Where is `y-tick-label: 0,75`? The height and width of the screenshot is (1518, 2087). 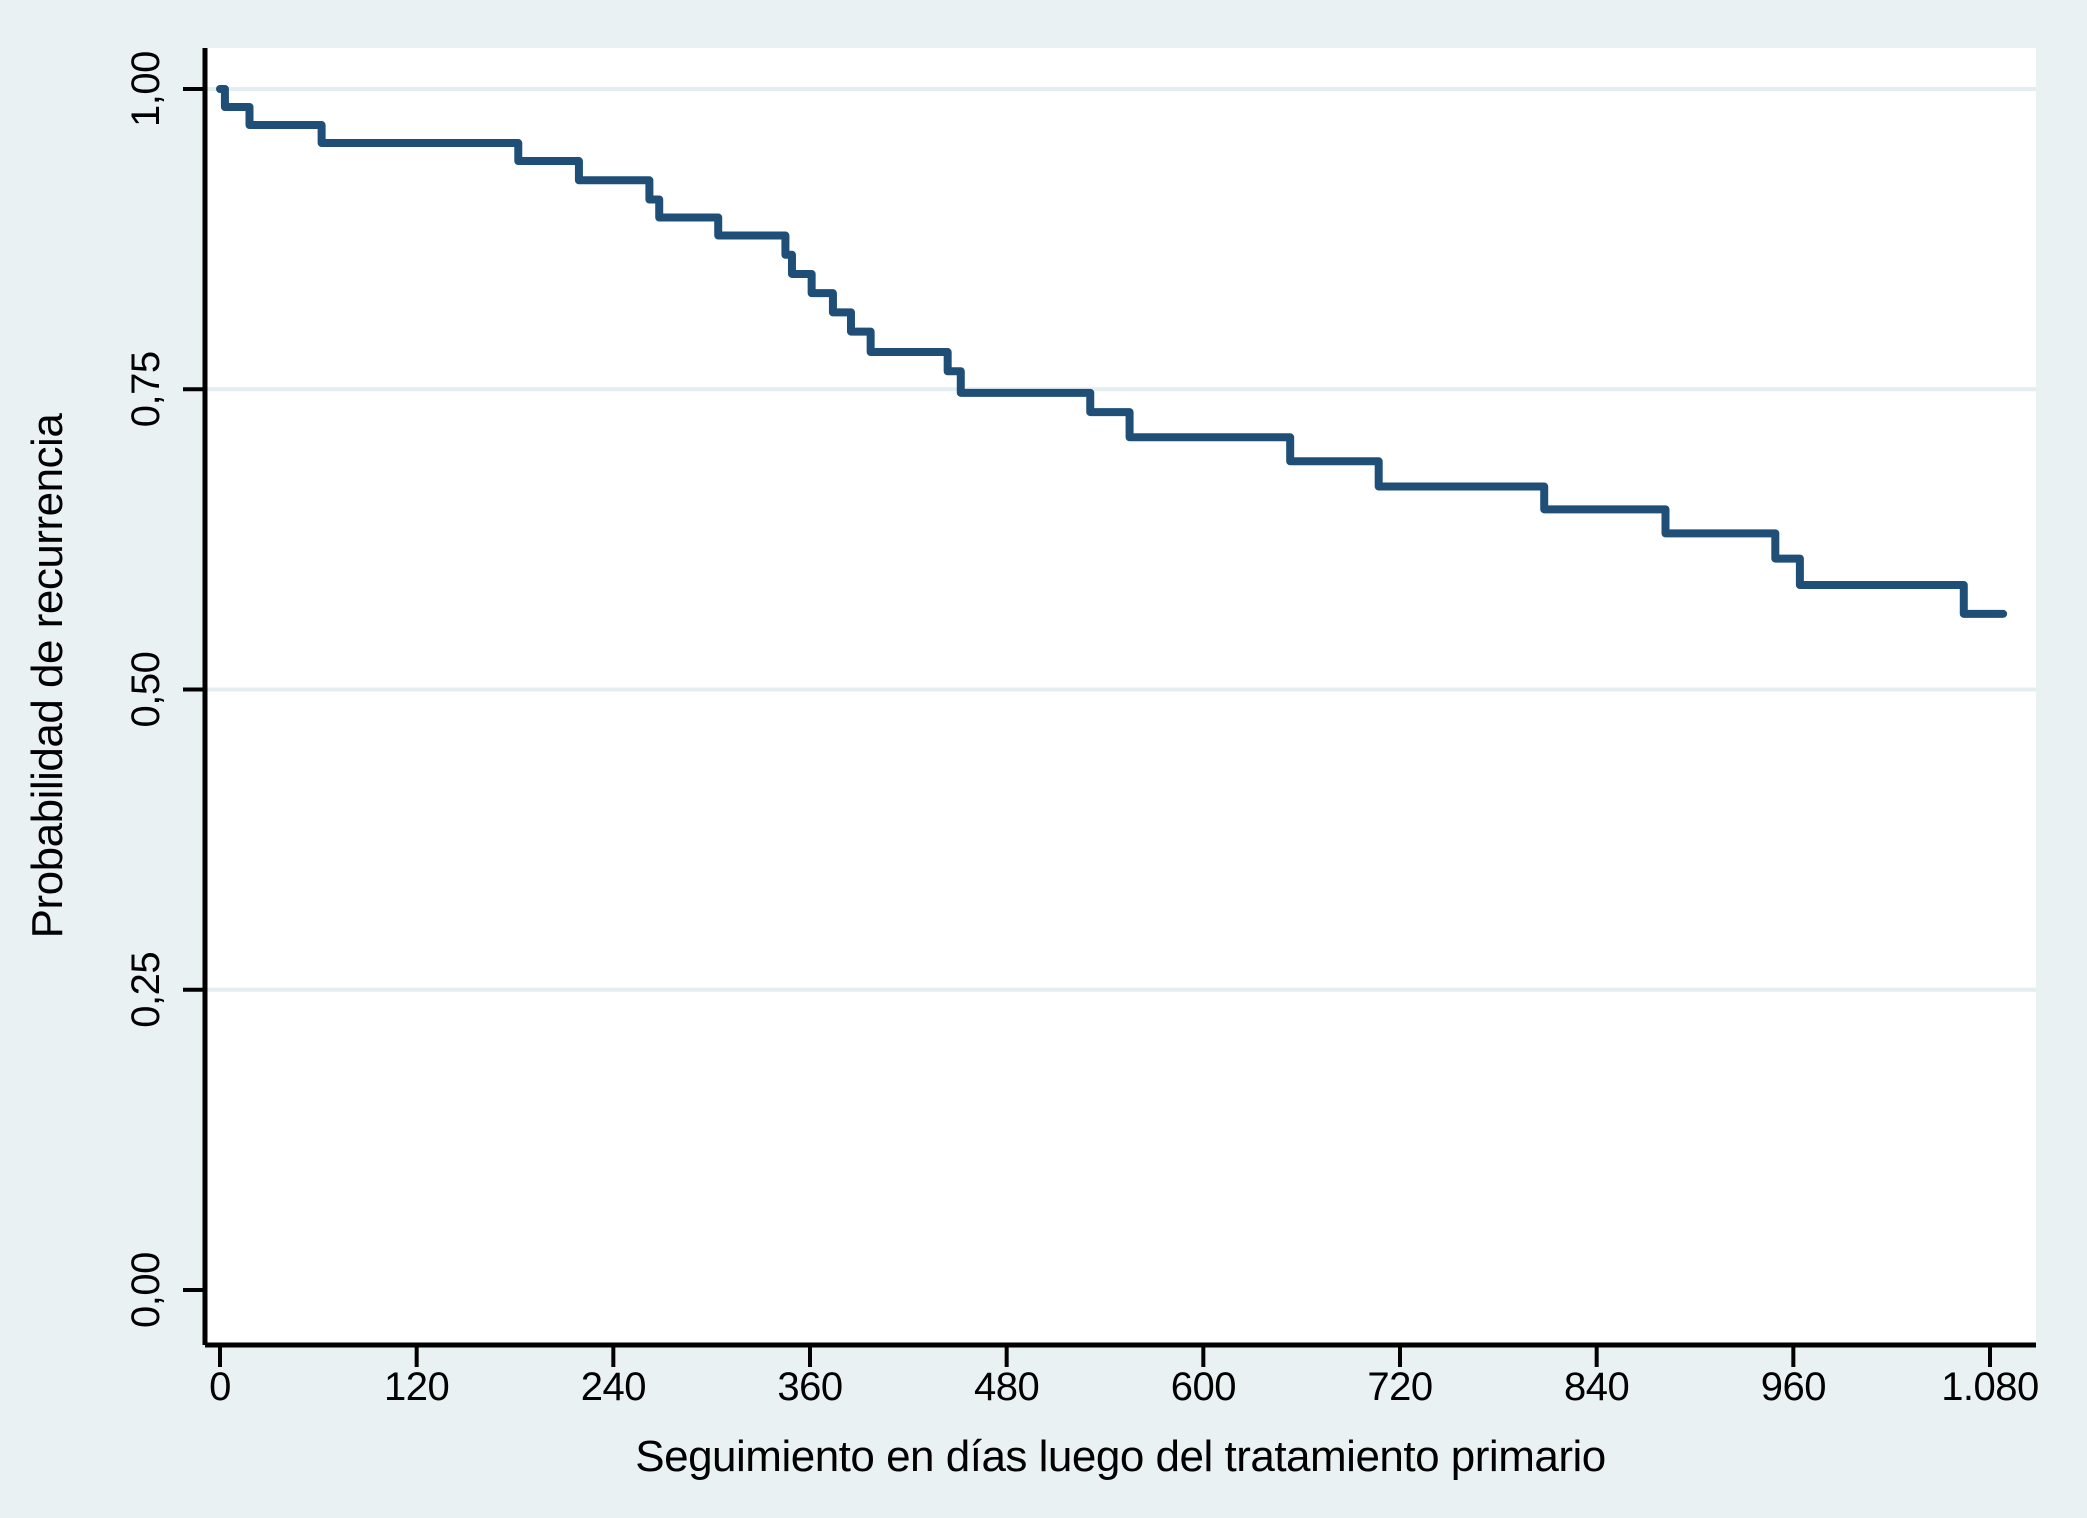
y-tick-label: 0,75 is located at coordinates (146, 389).